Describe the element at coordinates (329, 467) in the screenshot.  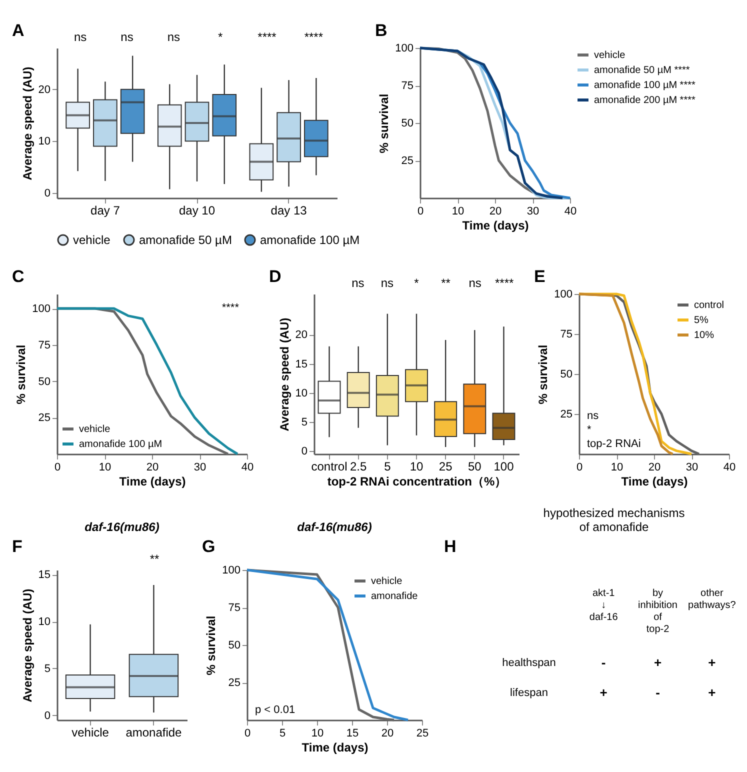
I see `x-tick-label: control` at that location.